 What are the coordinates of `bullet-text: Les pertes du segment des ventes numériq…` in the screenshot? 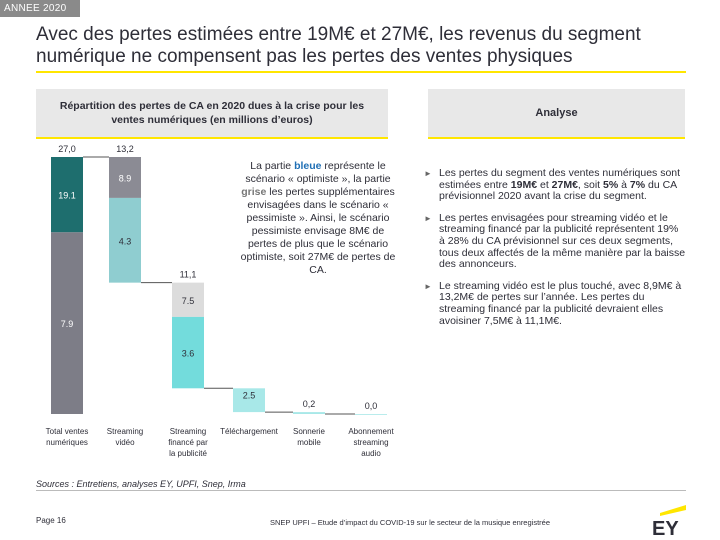 It's located at (560, 179).